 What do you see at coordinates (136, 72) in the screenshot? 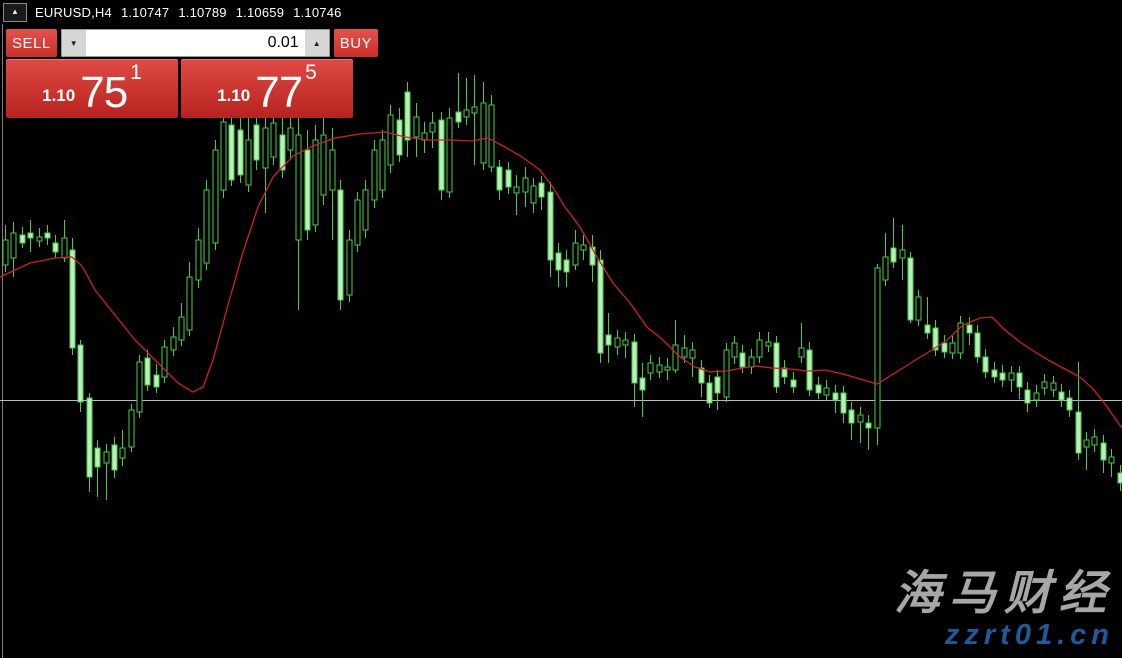
I see `bid-point: 1` at bounding box center [136, 72].